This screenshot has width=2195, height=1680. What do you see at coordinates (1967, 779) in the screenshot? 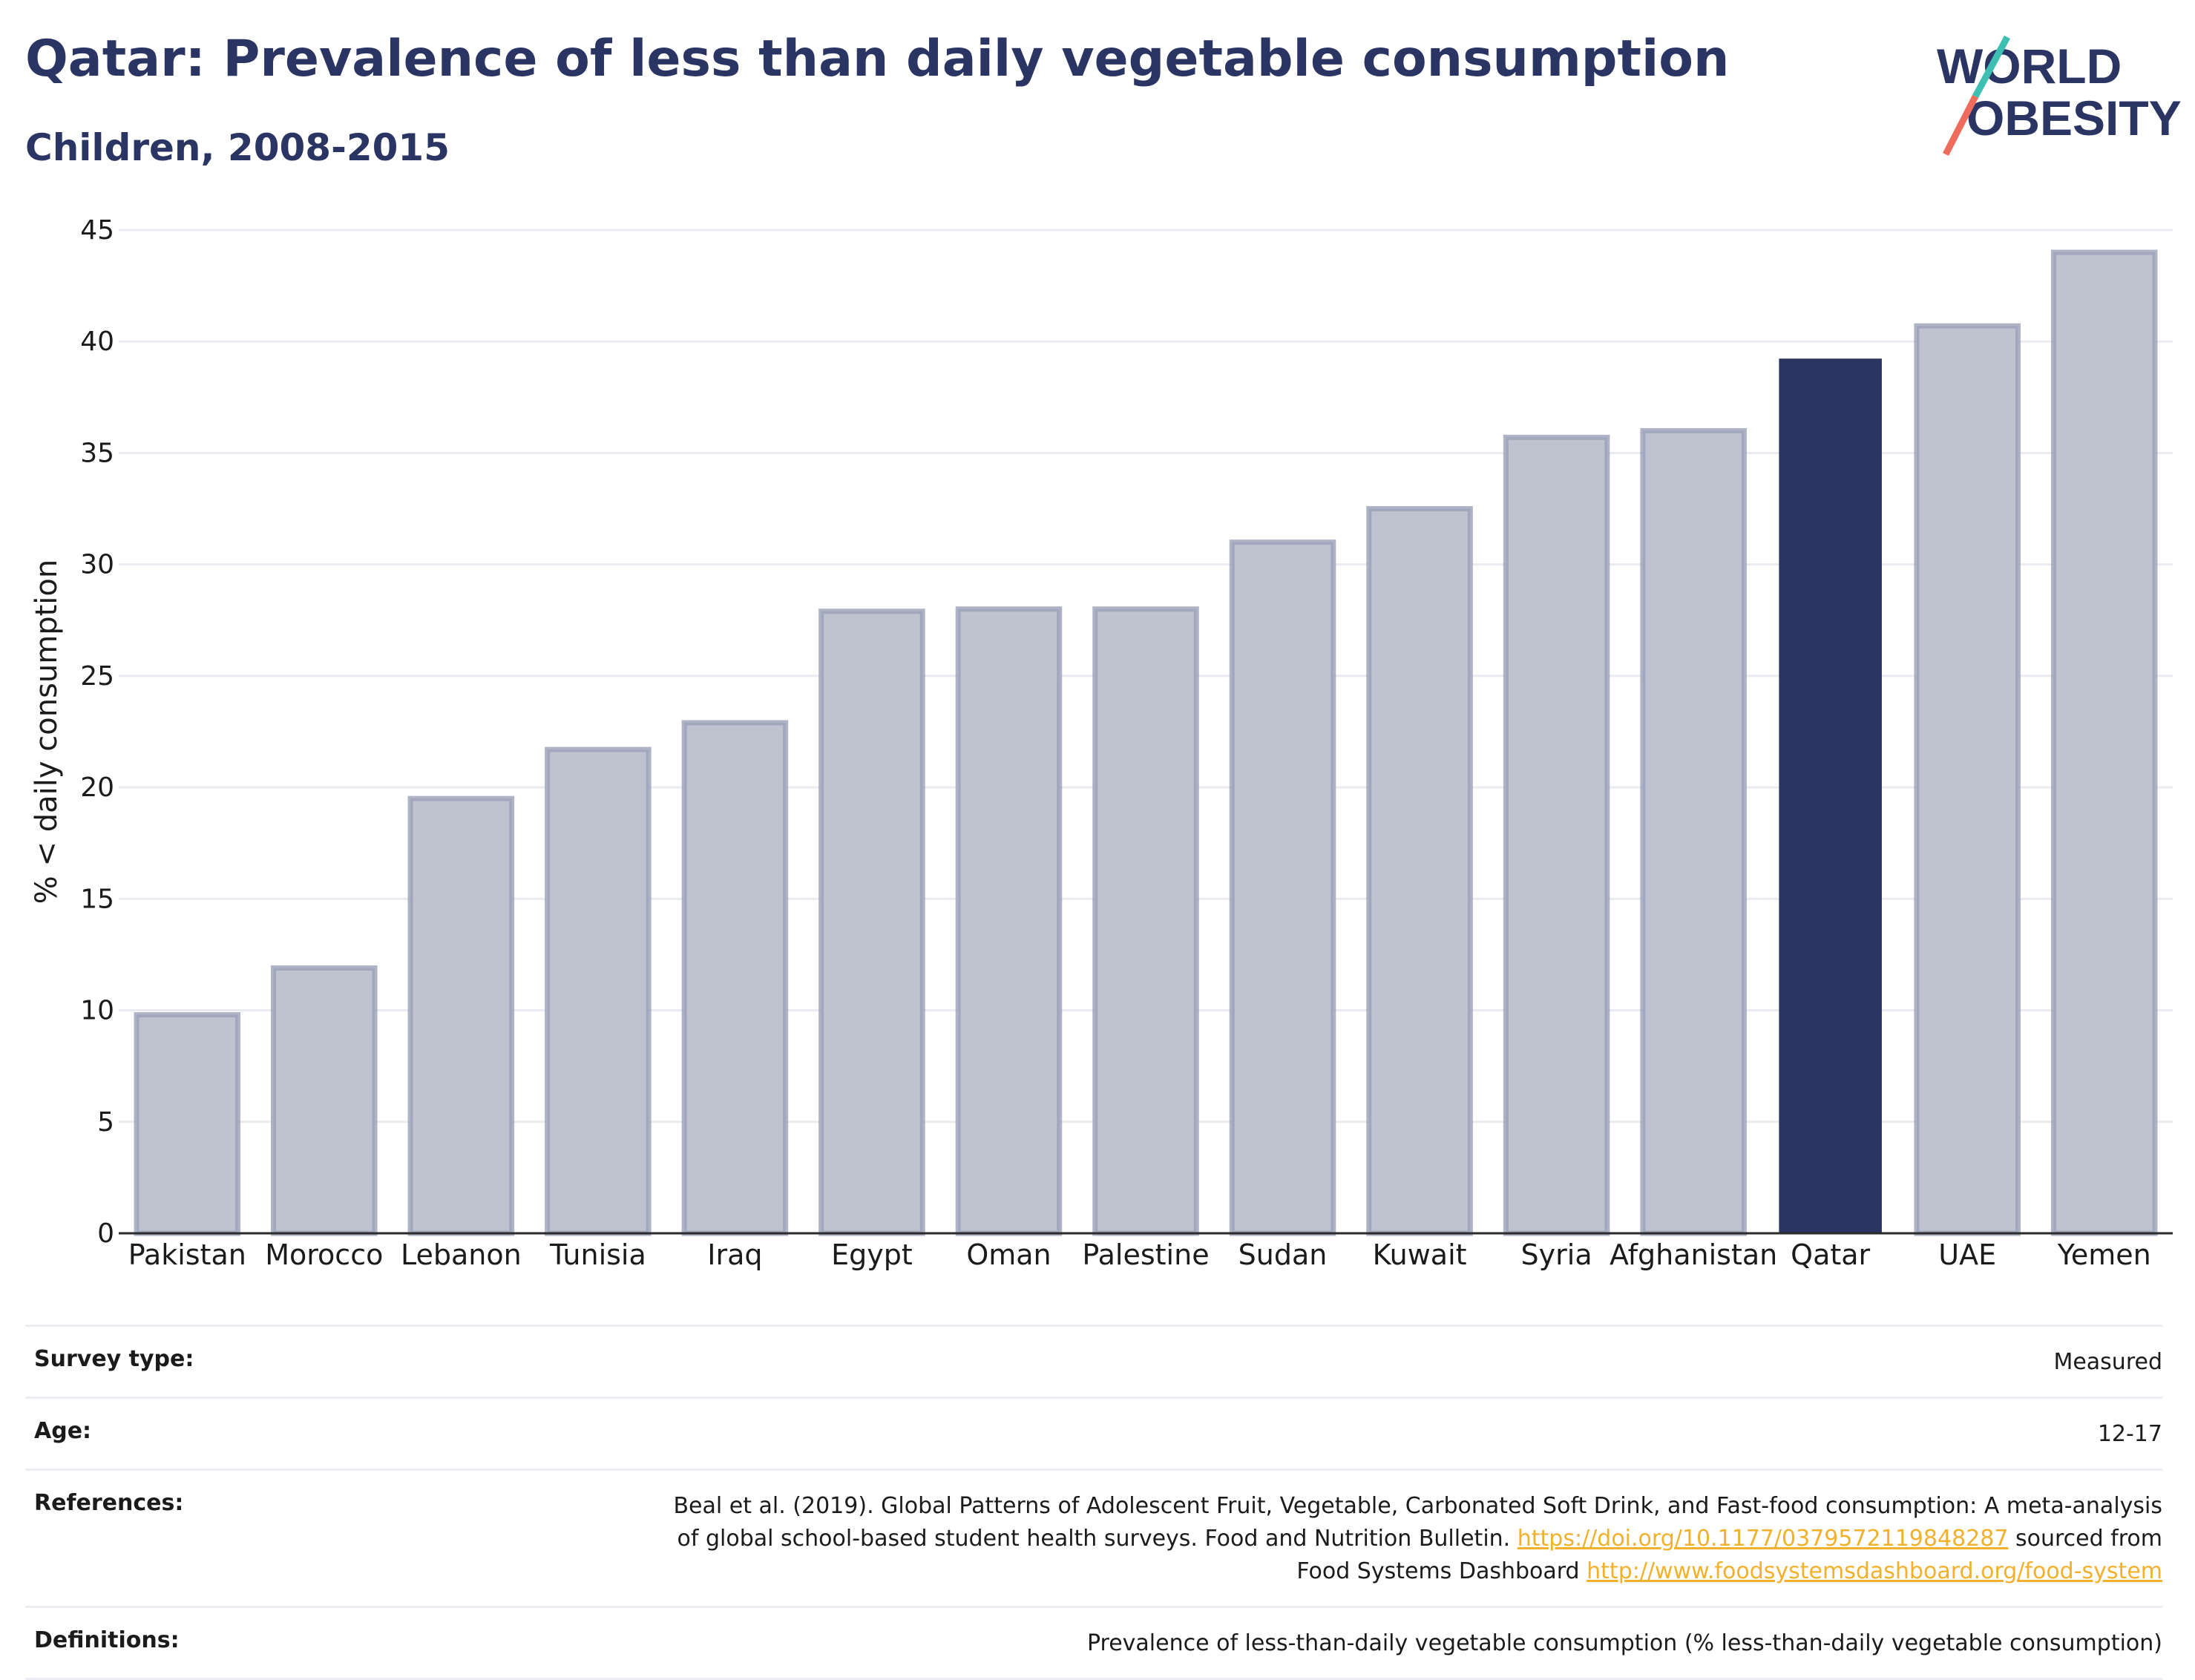
I see `bar-uae` at bounding box center [1967, 779].